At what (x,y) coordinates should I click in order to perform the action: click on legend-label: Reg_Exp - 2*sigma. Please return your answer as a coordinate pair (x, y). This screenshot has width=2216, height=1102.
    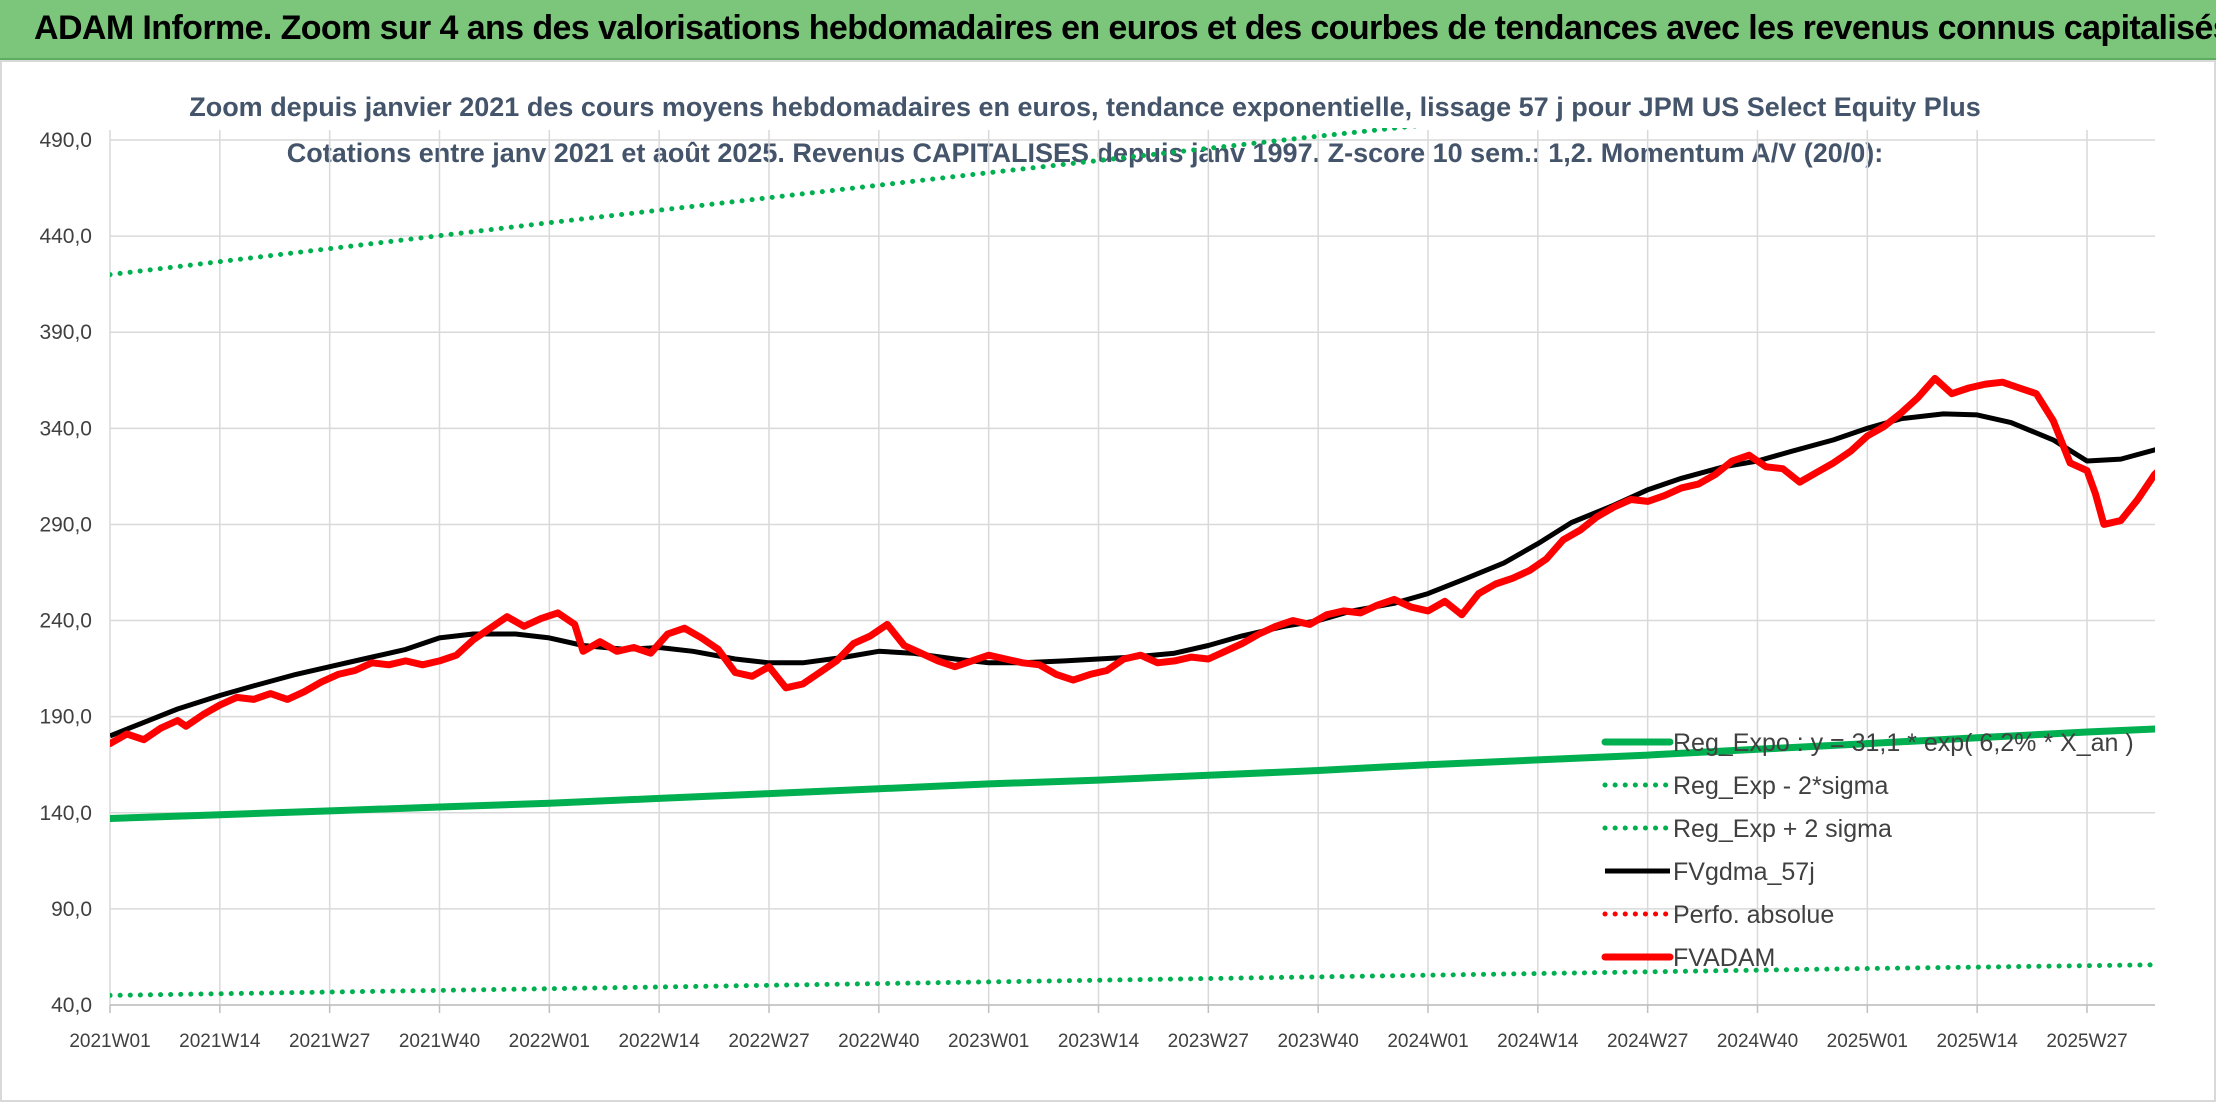
    Looking at the image, I should click on (1780, 786).